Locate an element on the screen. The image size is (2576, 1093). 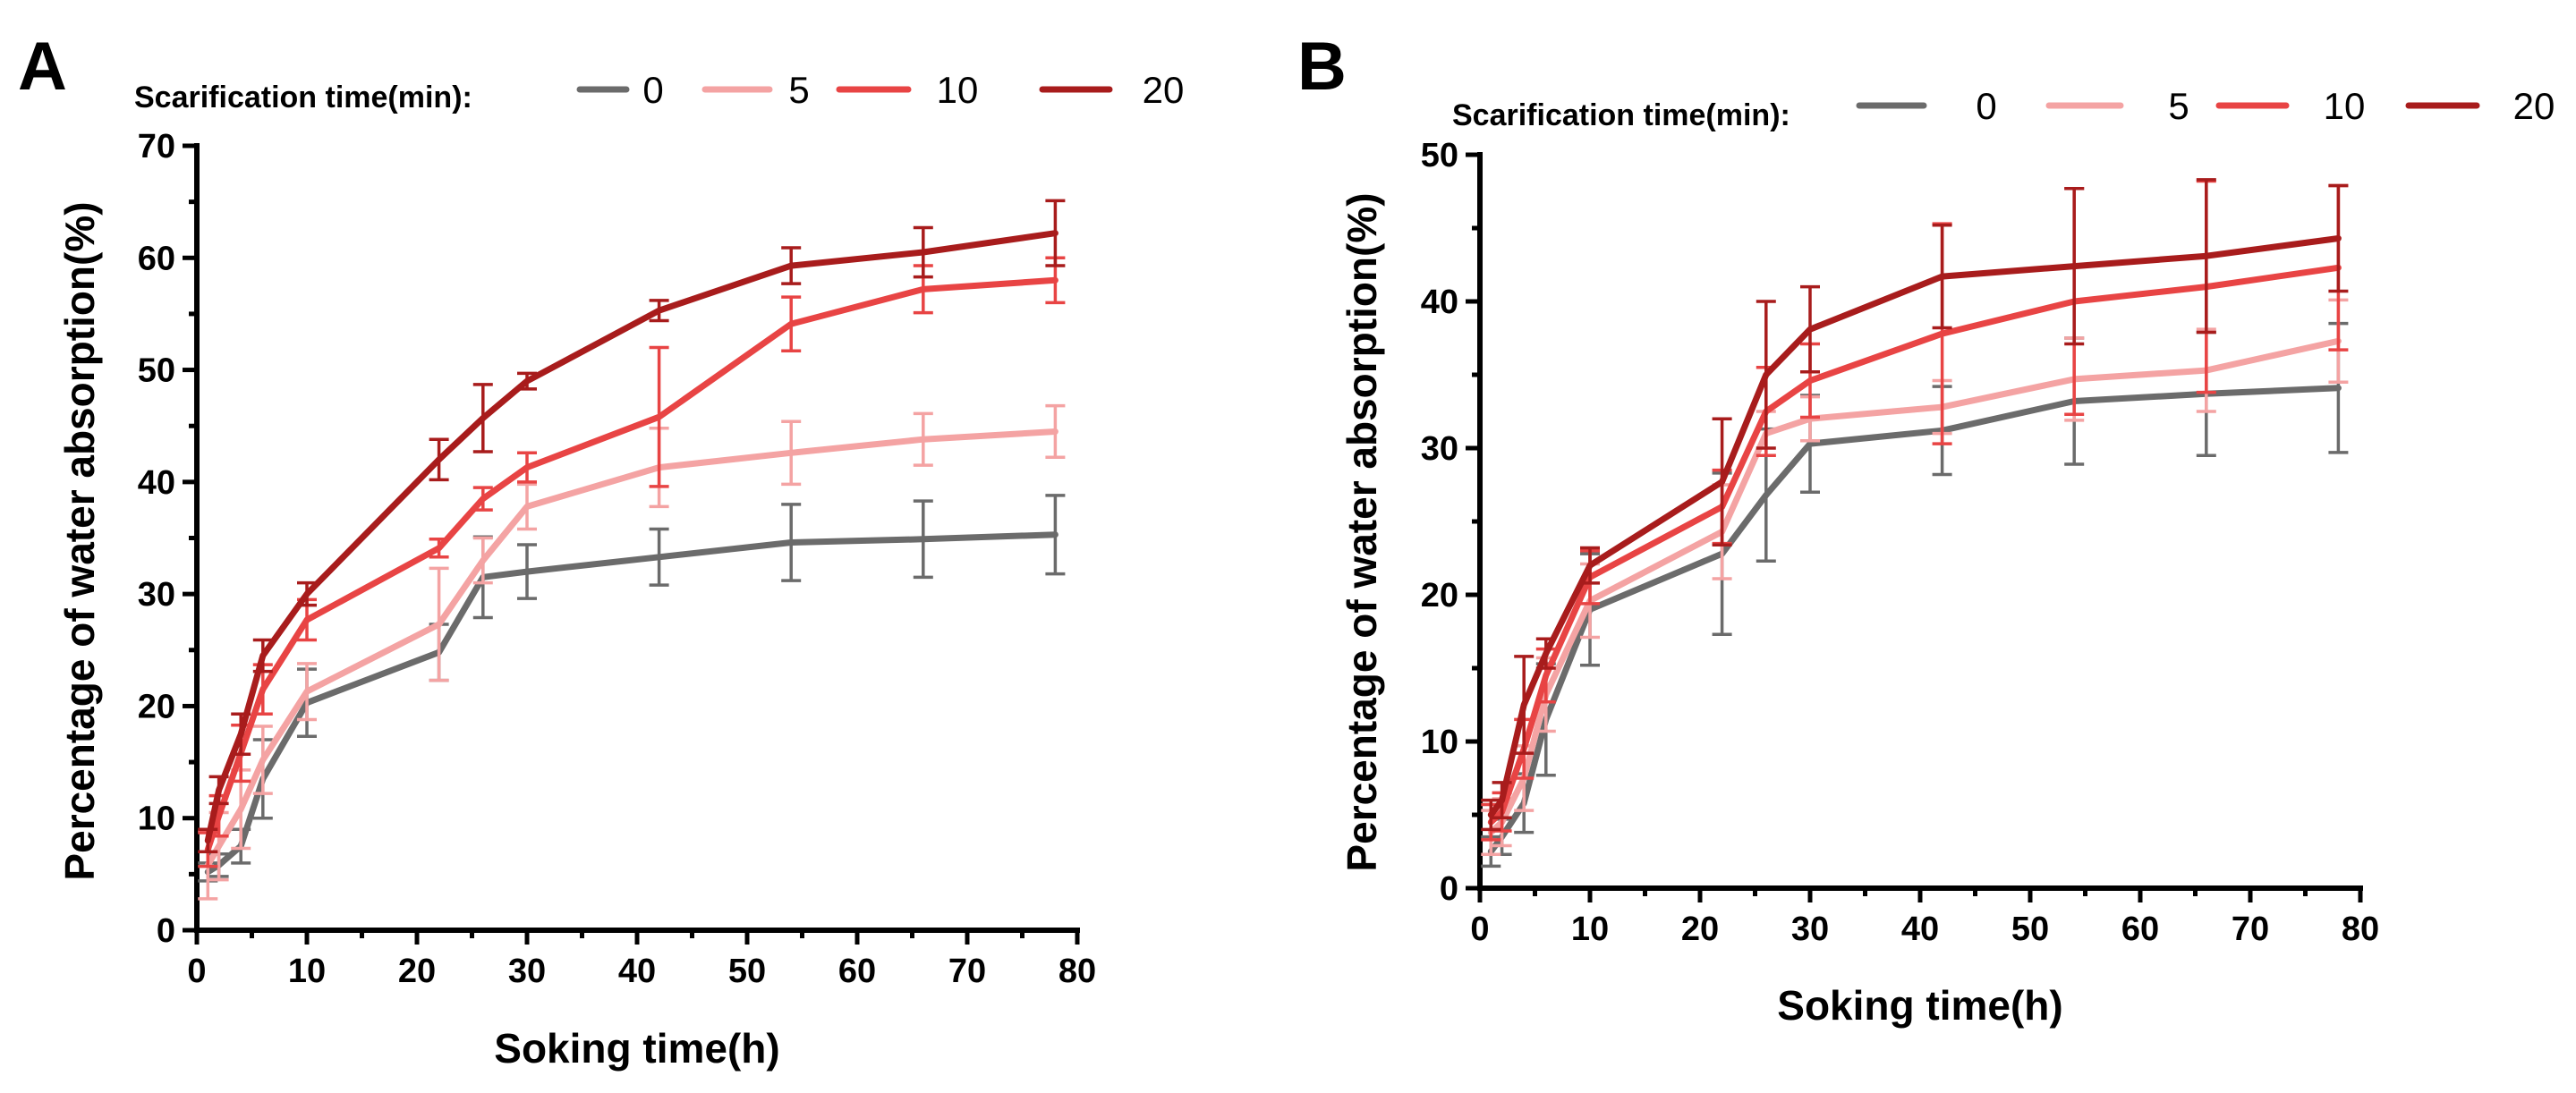
series-0-min is located at coordinates (632, 688).